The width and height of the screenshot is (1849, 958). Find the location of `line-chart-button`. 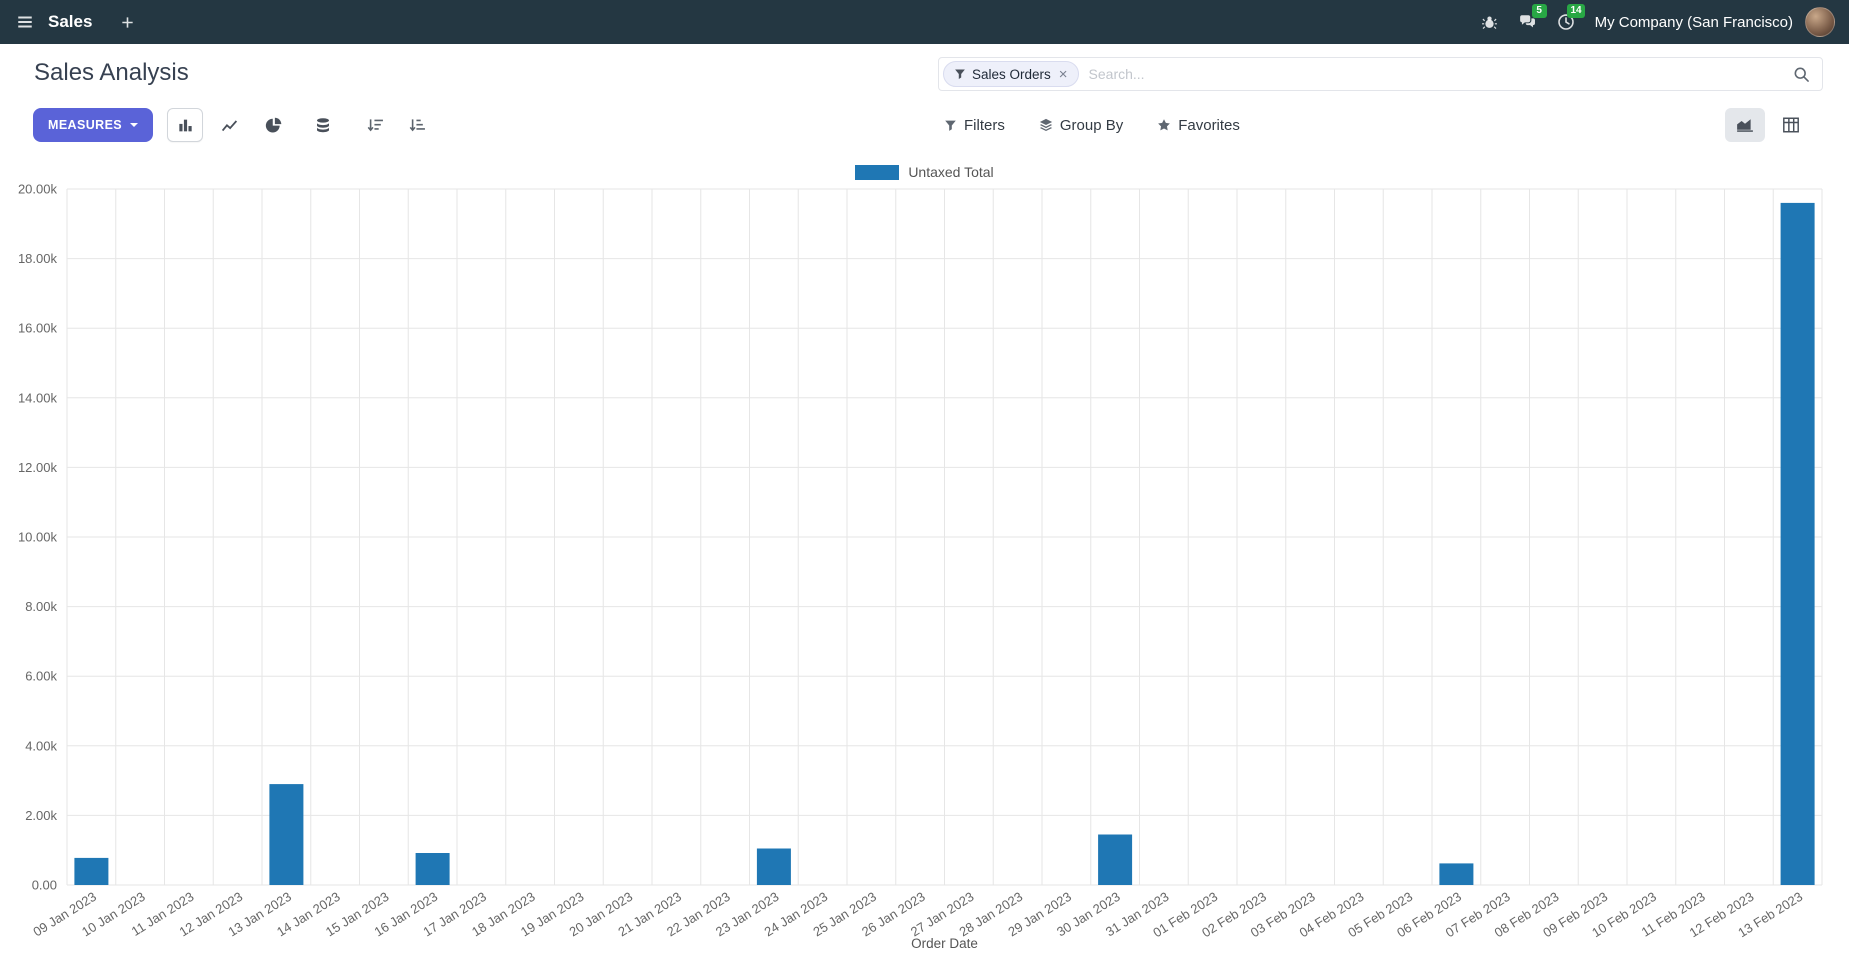

line-chart-button is located at coordinates (229, 125).